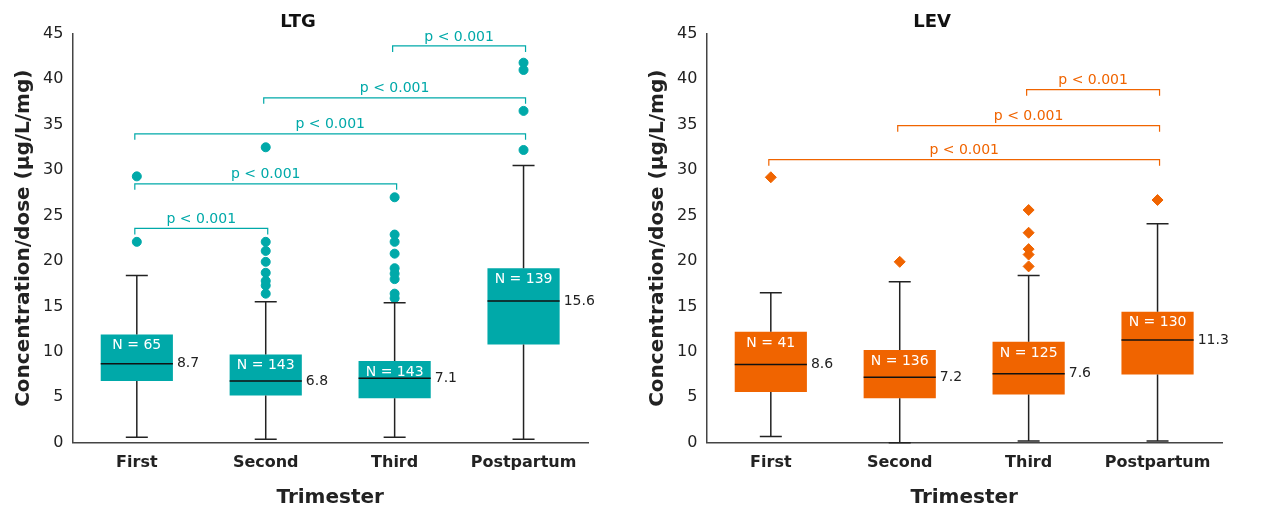 This screenshot has height=522, width=1263. Describe the element at coordinates (1213, 338) in the screenshot. I see `annotation: 11.3` at that location.